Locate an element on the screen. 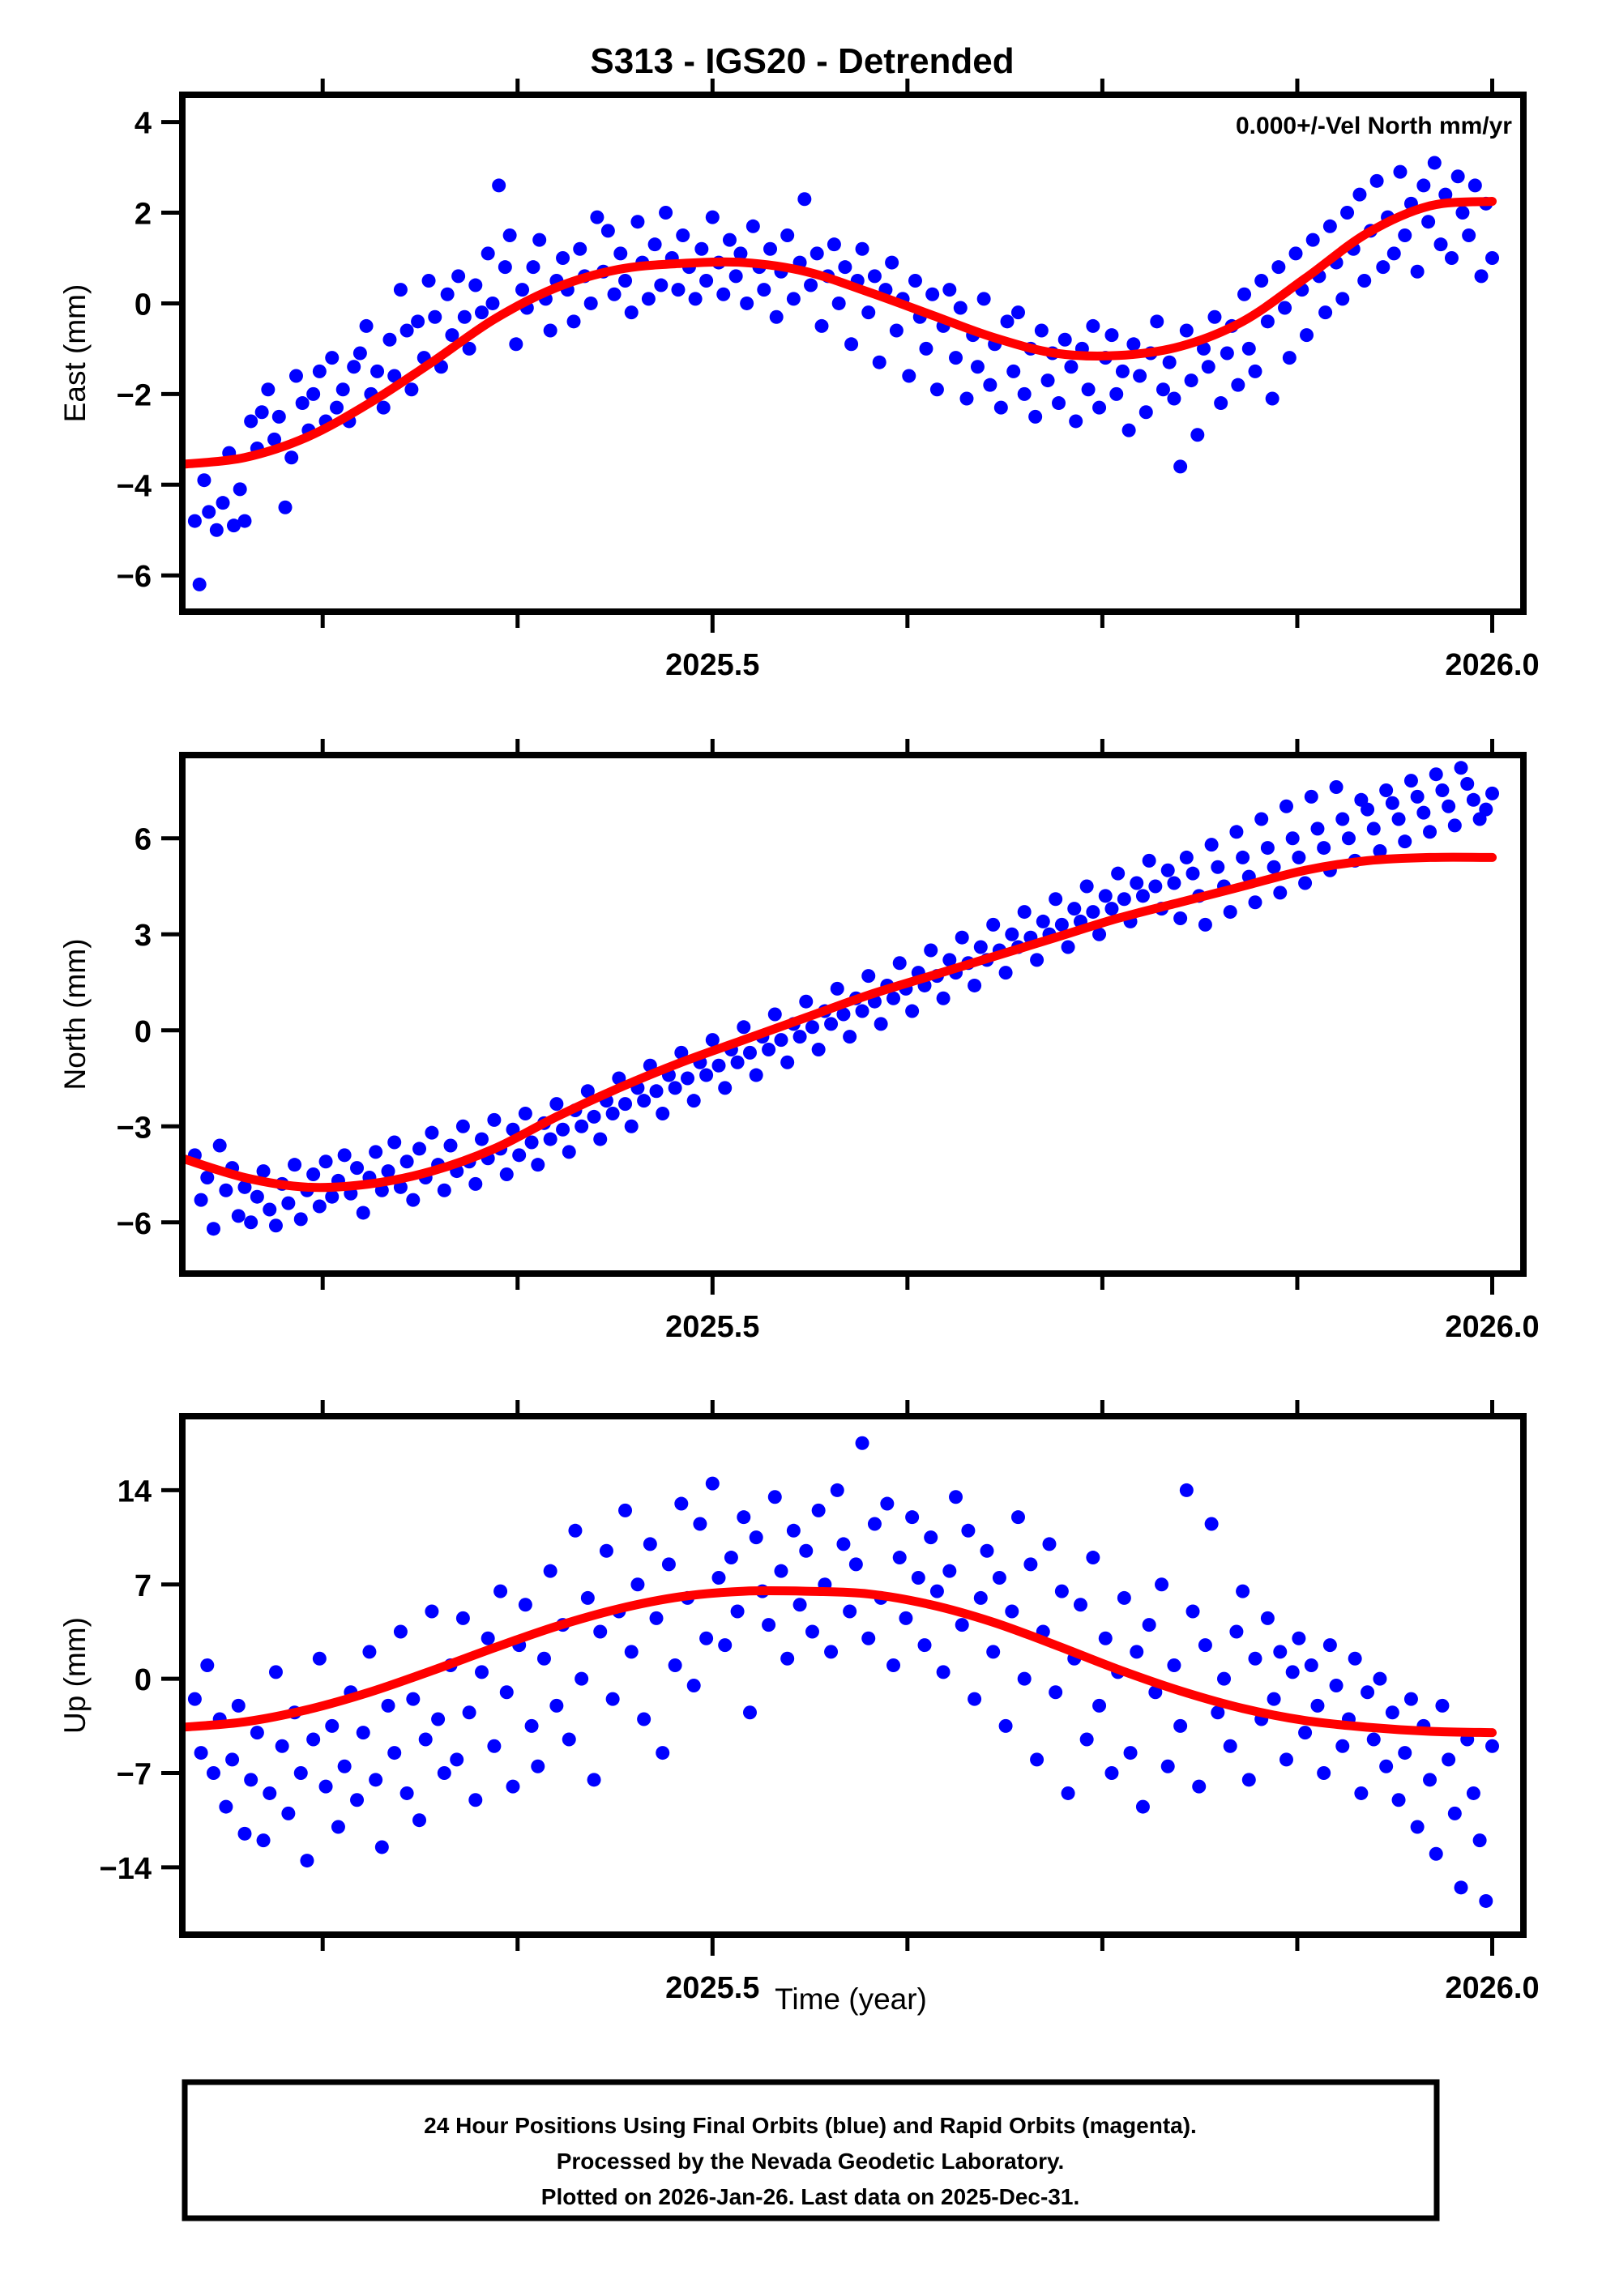 The height and width of the screenshot is (2296, 1602). y-axis-label-east: East (mm) is located at coordinates (75, 353).